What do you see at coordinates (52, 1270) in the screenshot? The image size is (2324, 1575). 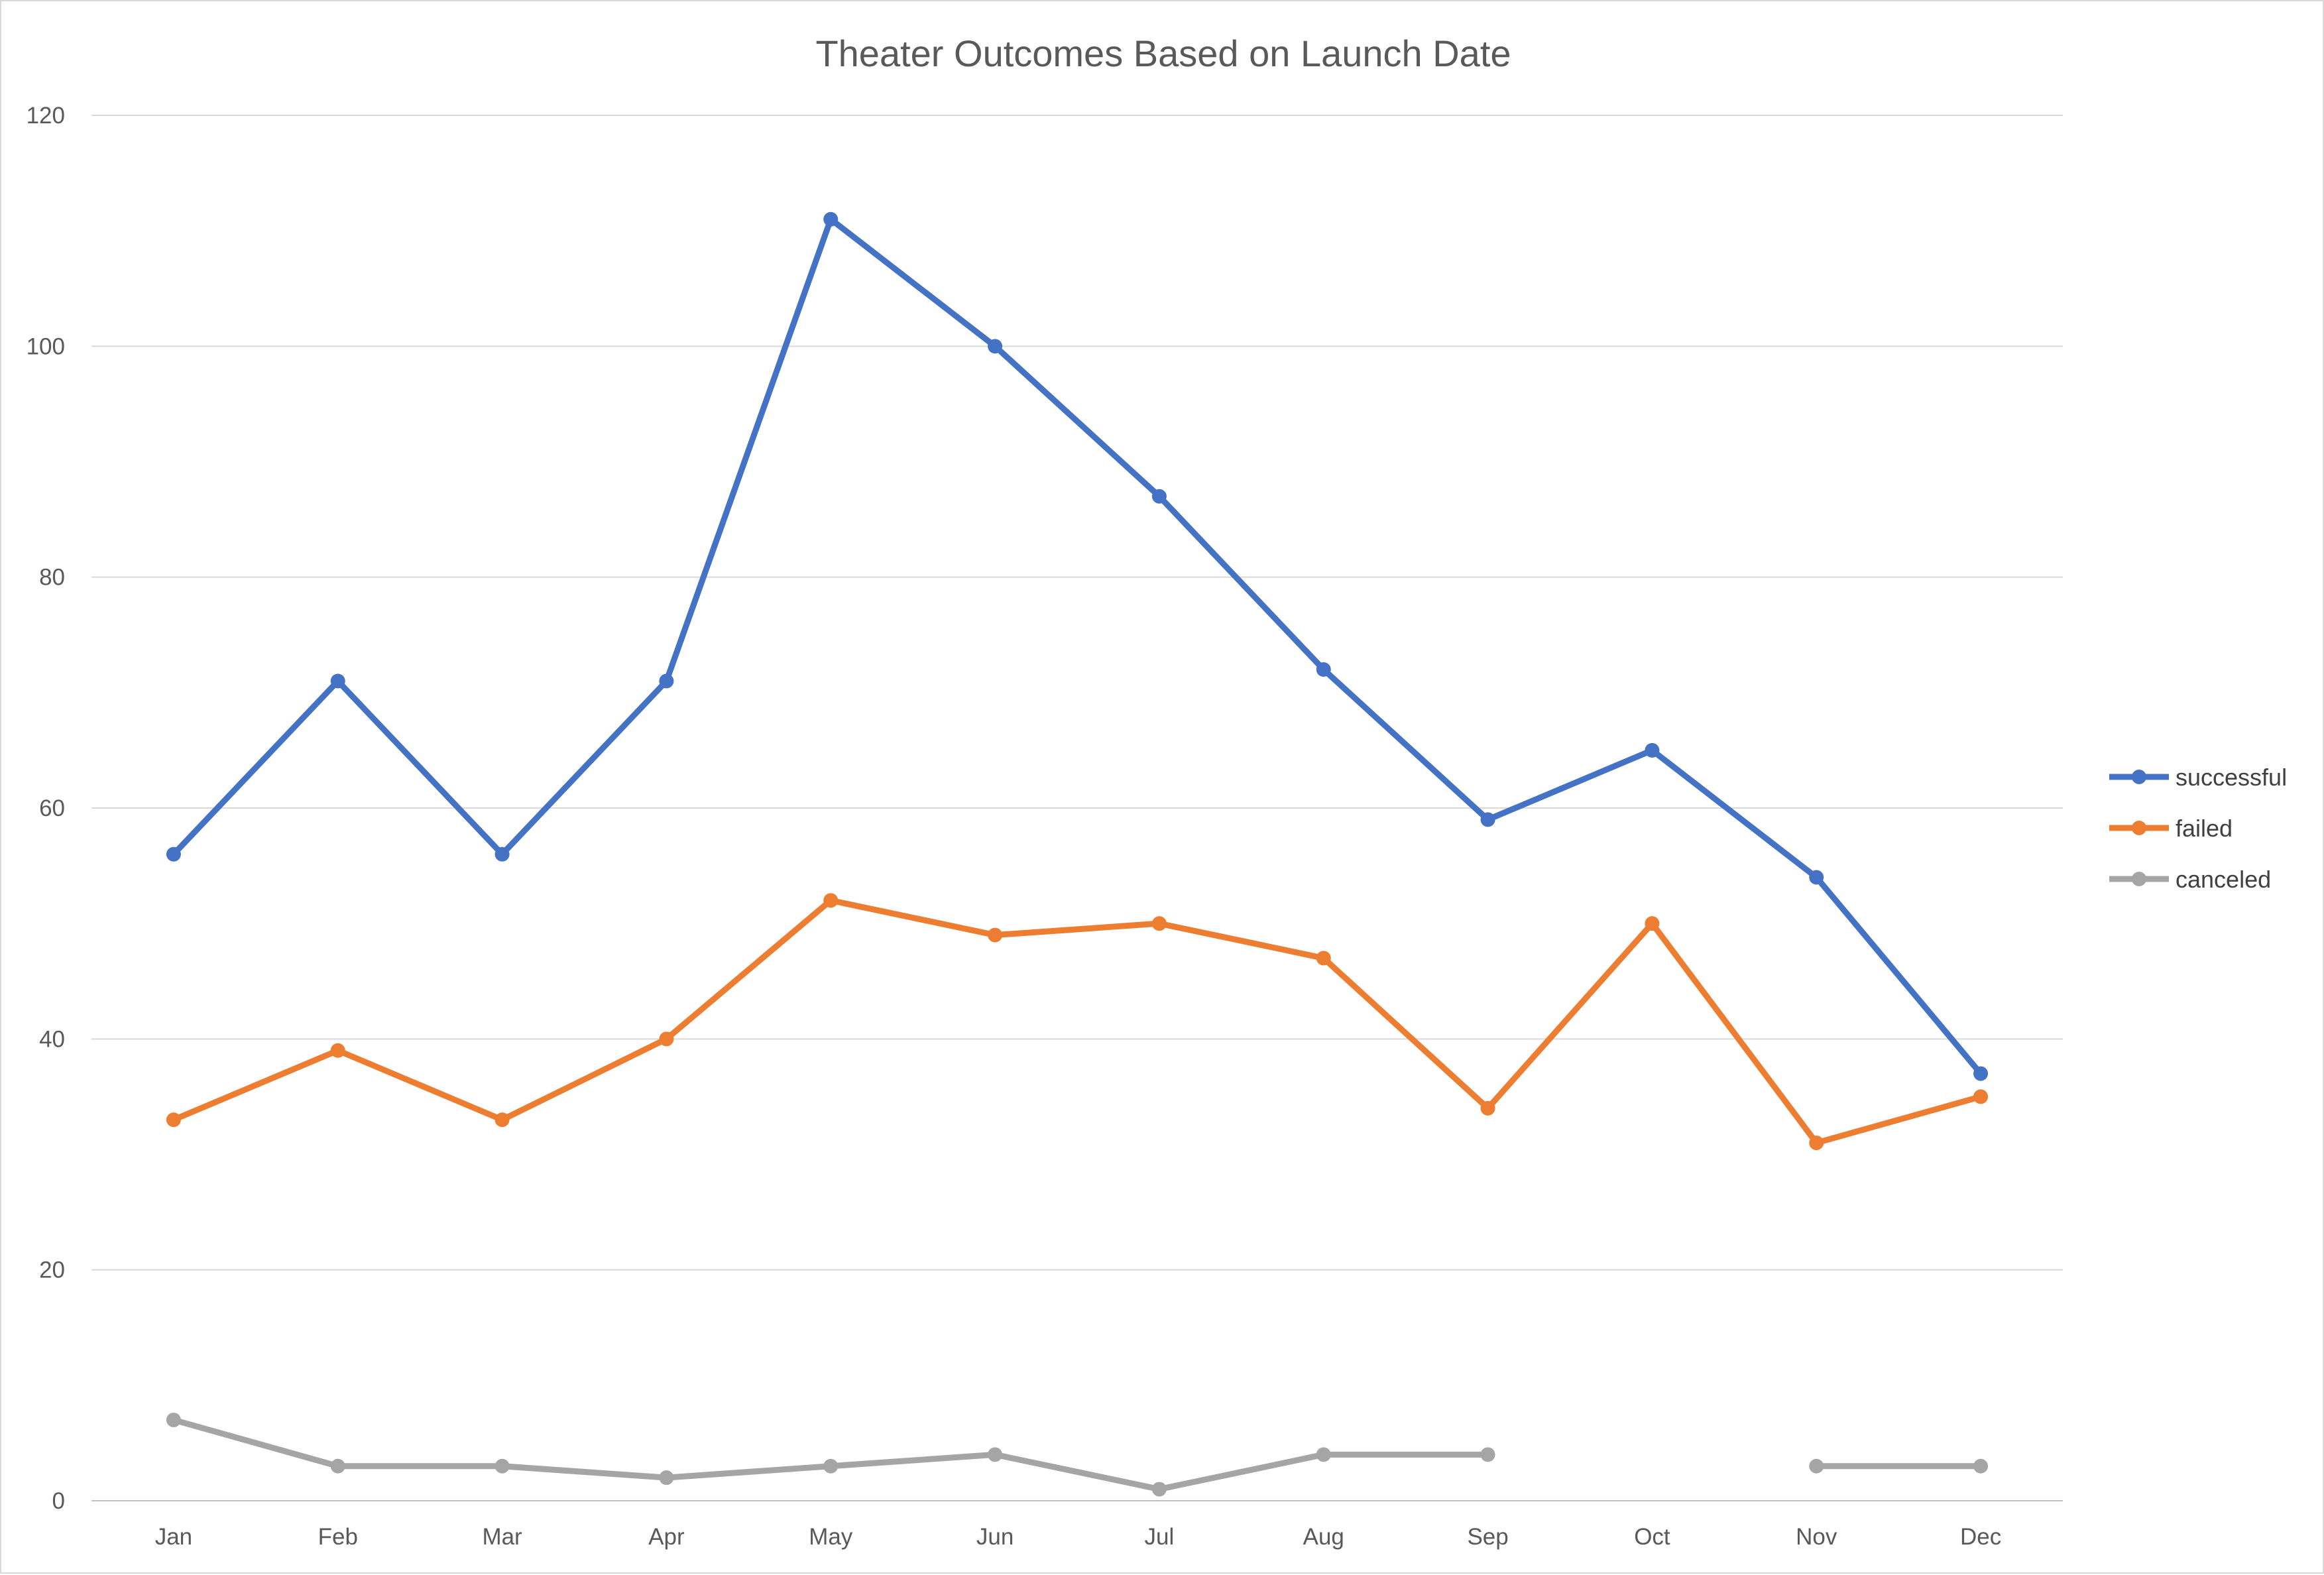 I see `y-tick-label: 20` at bounding box center [52, 1270].